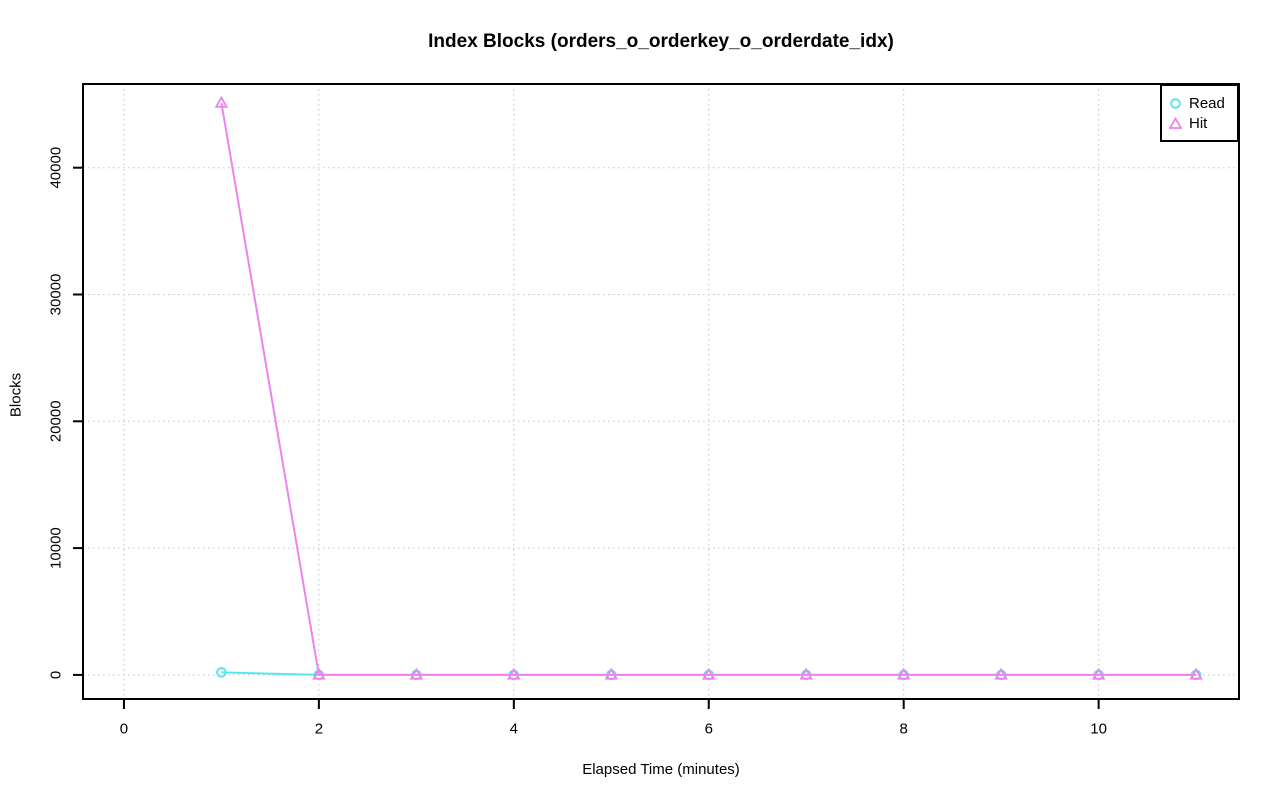 The width and height of the screenshot is (1280, 801). Describe the element at coordinates (1198, 123) in the screenshot. I see `legend-label-hit: Hit` at that location.